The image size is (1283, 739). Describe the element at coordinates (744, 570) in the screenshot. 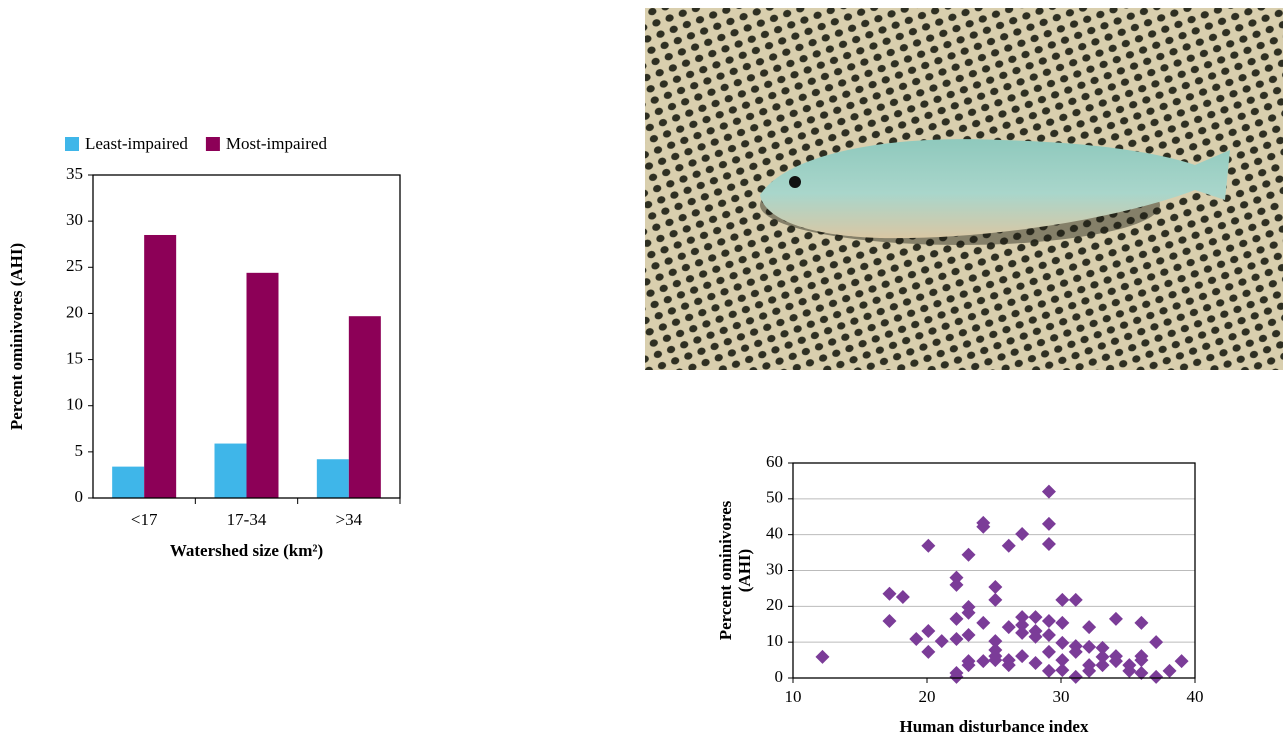

I see `y-axis-label: (AHI)` at that location.